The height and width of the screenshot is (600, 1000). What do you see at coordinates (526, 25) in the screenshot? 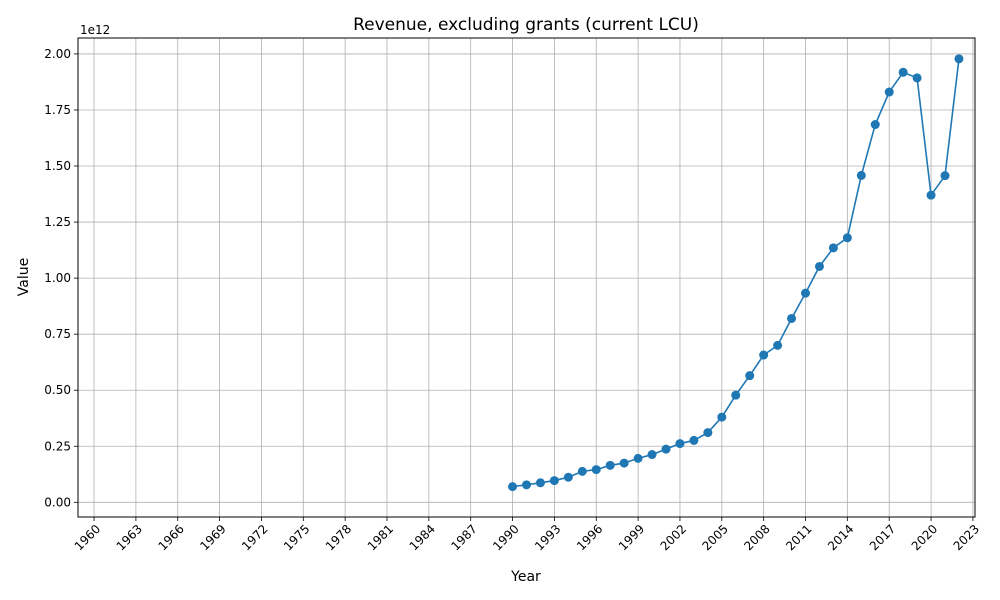
I see `chart-title: Revenue, excluding grants (current LCU)` at bounding box center [526, 25].